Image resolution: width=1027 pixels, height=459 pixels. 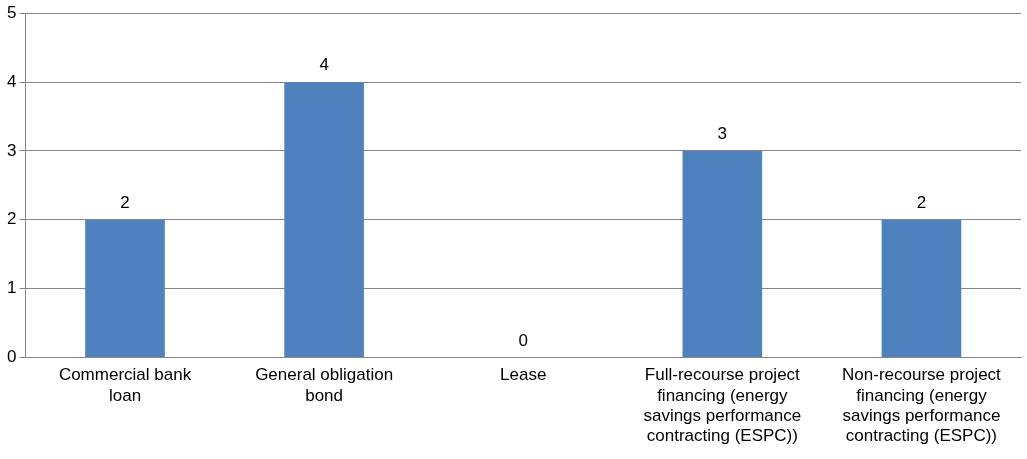 What do you see at coordinates (922, 405) in the screenshot?
I see `x-tick-label: Non-recourse project financing (energy savings performance contracting (ESPC))` at bounding box center [922, 405].